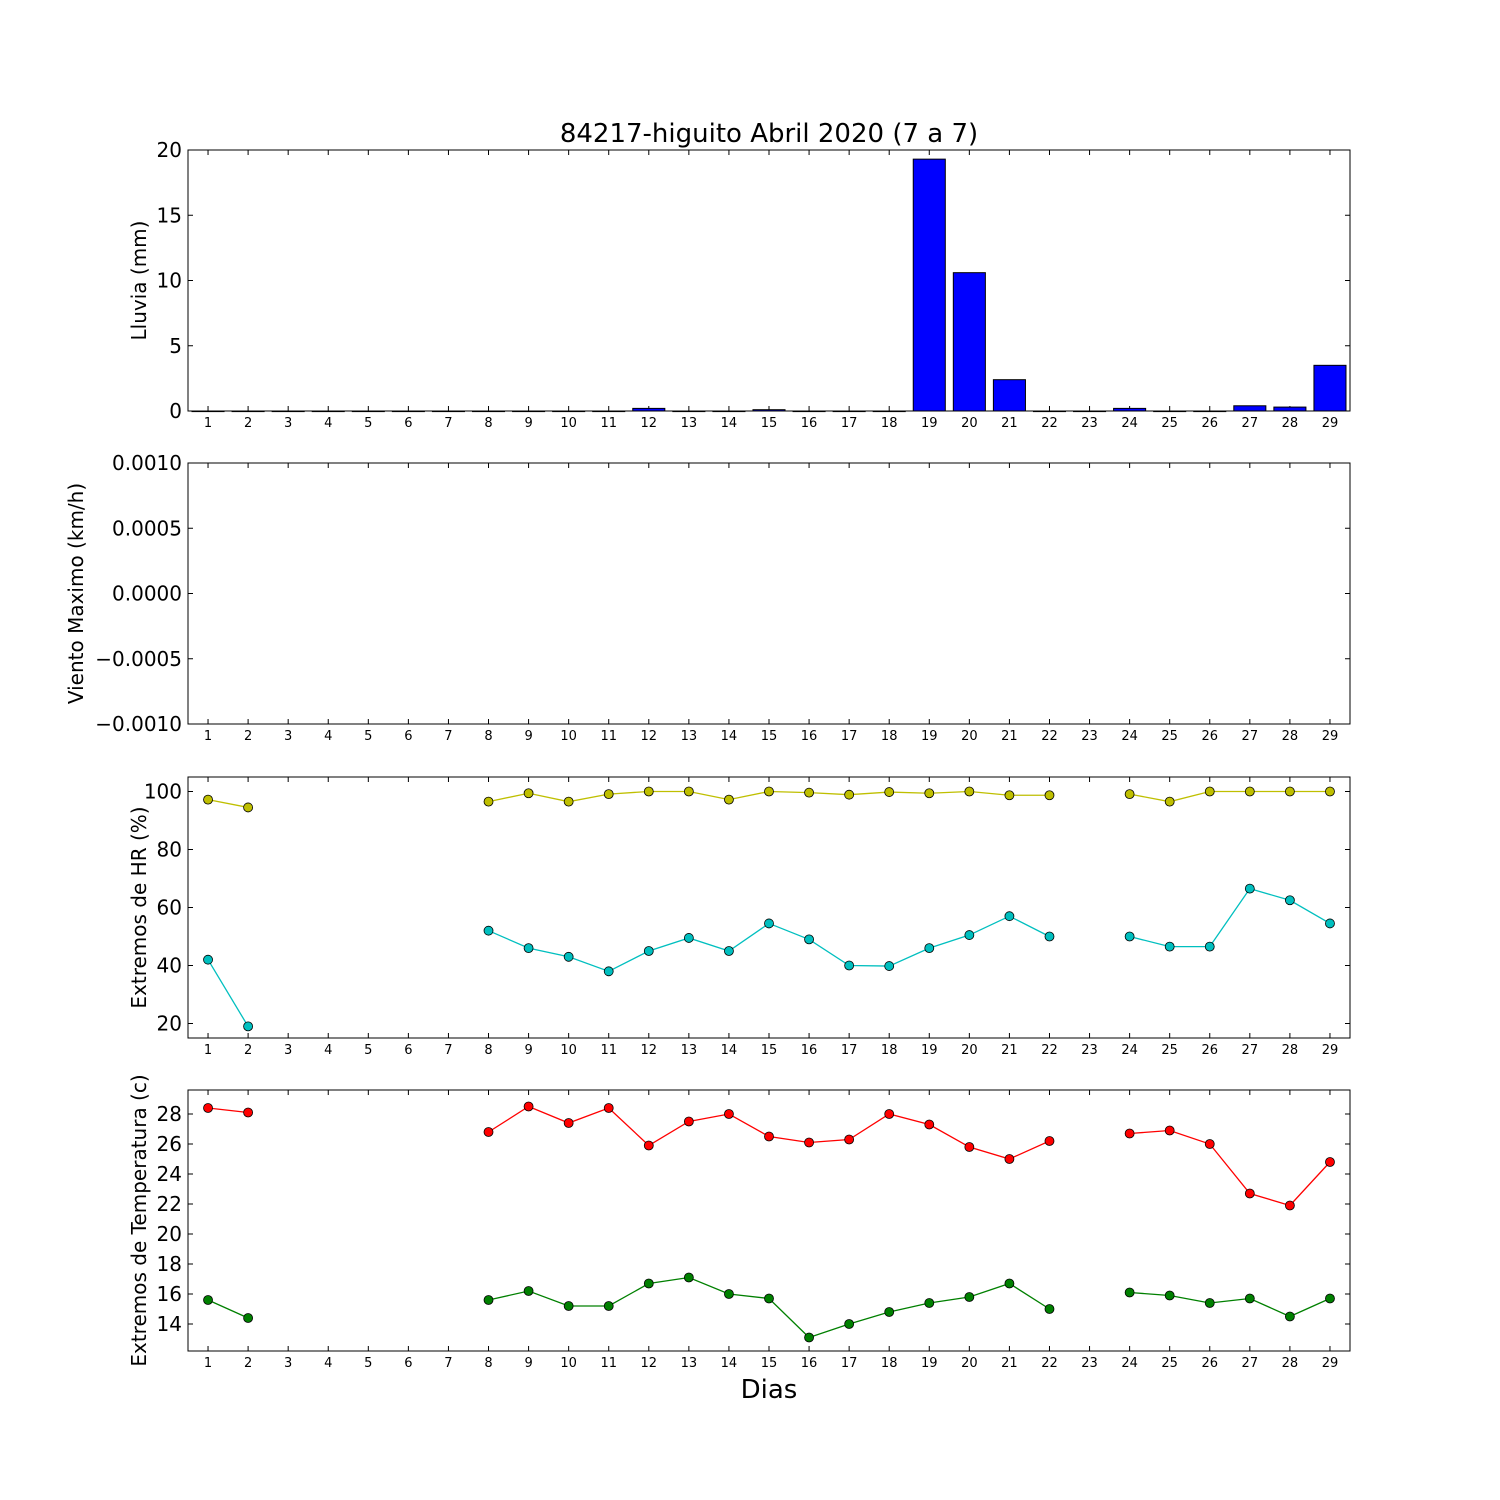 The image size is (1500, 1500). I want to click on y-tick-label: 26, so click(169, 1144).